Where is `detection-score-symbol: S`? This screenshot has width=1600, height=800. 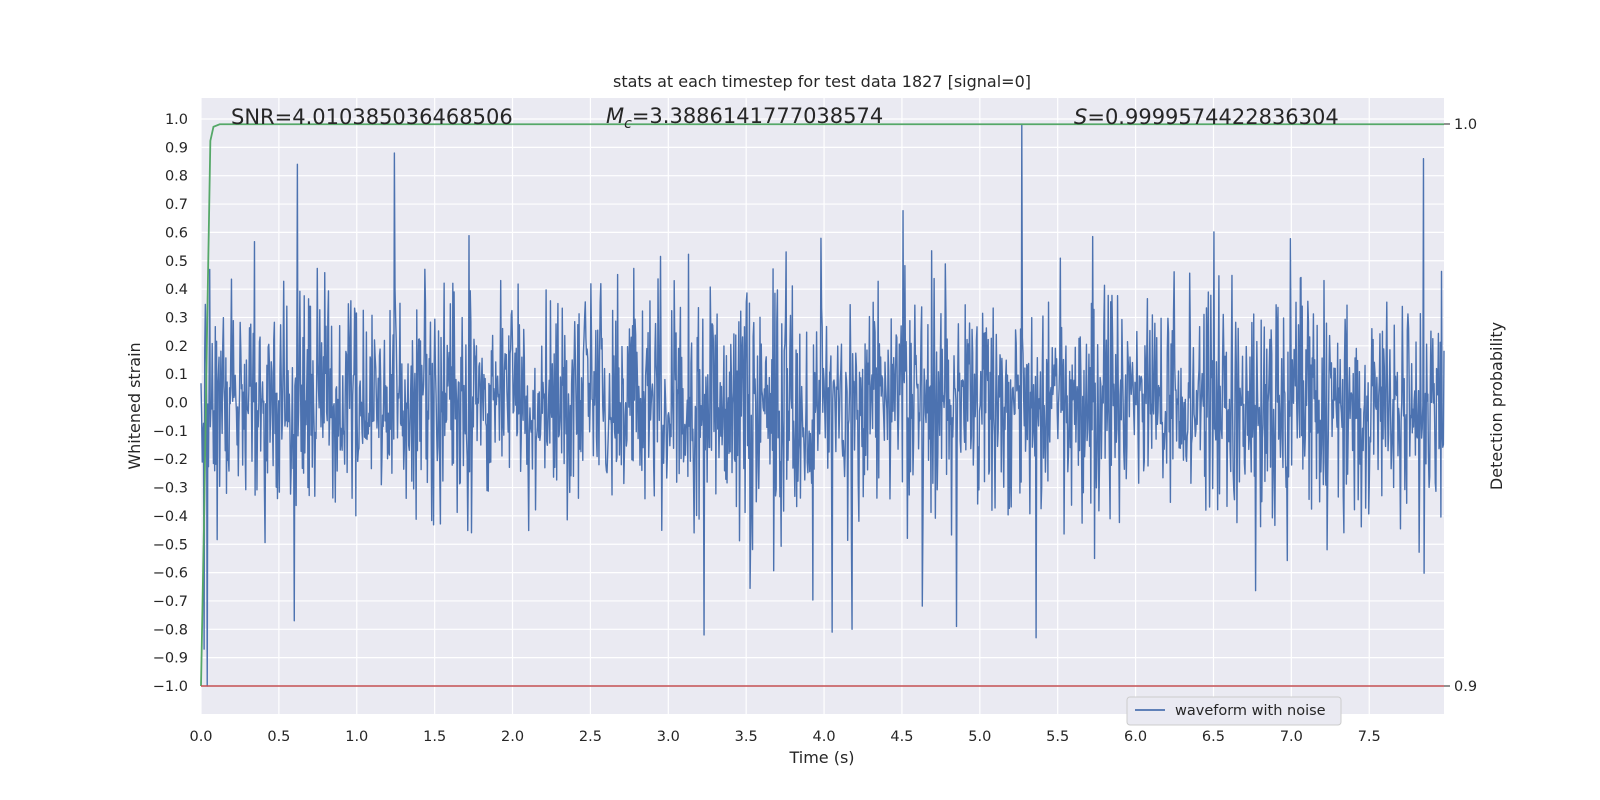
detection-score-symbol: S is located at coordinates (1080, 117).